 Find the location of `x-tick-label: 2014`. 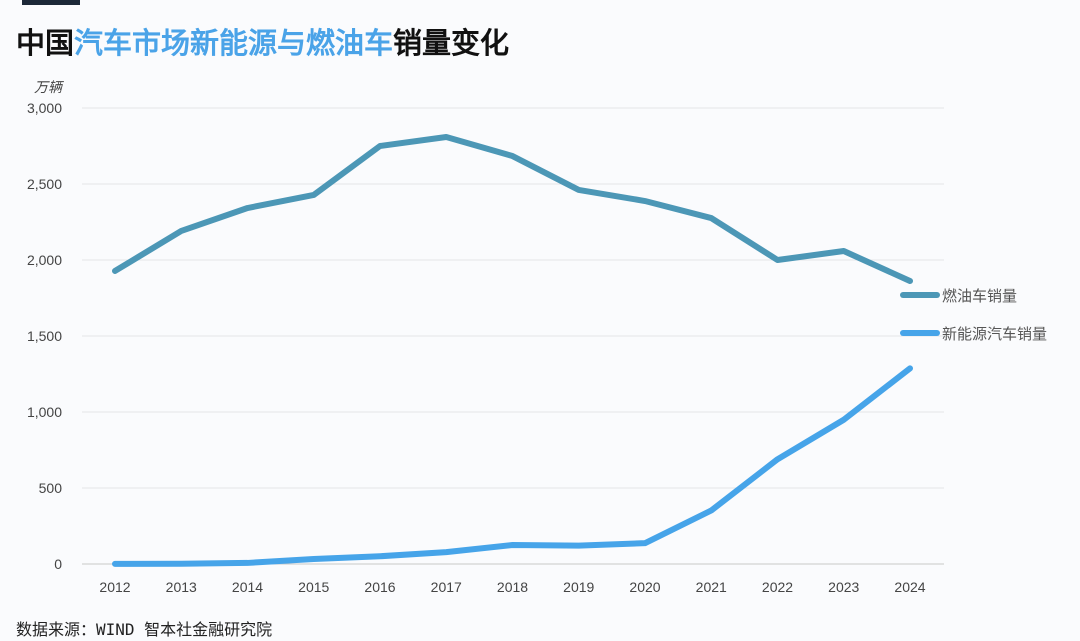

x-tick-label: 2014 is located at coordinates (247, 587).